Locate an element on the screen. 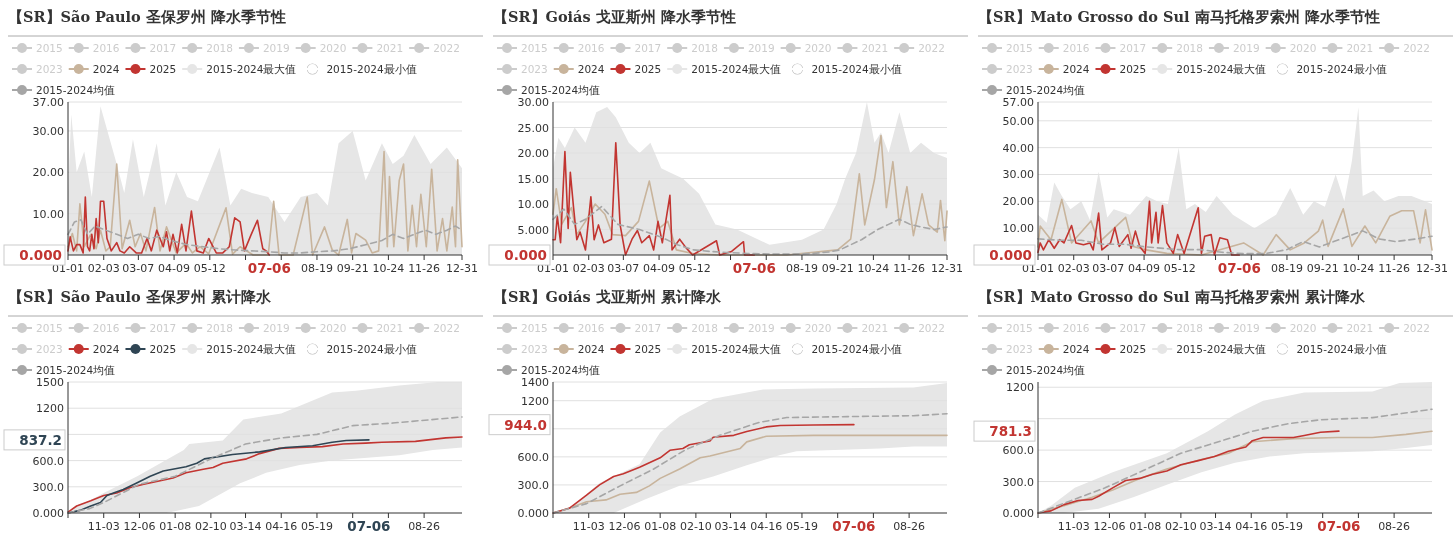 The image size is (1455, 537). y-tick-label: 600.0 is located at coordinates (48, 461).